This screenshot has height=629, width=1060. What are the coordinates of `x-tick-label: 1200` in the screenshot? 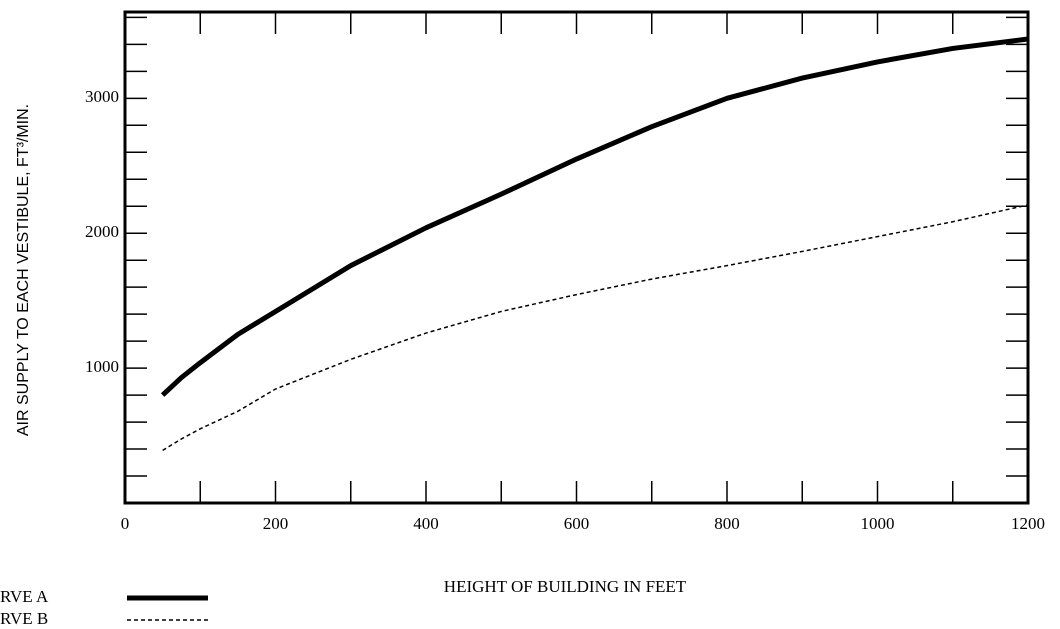 It's located at (1028, 523).